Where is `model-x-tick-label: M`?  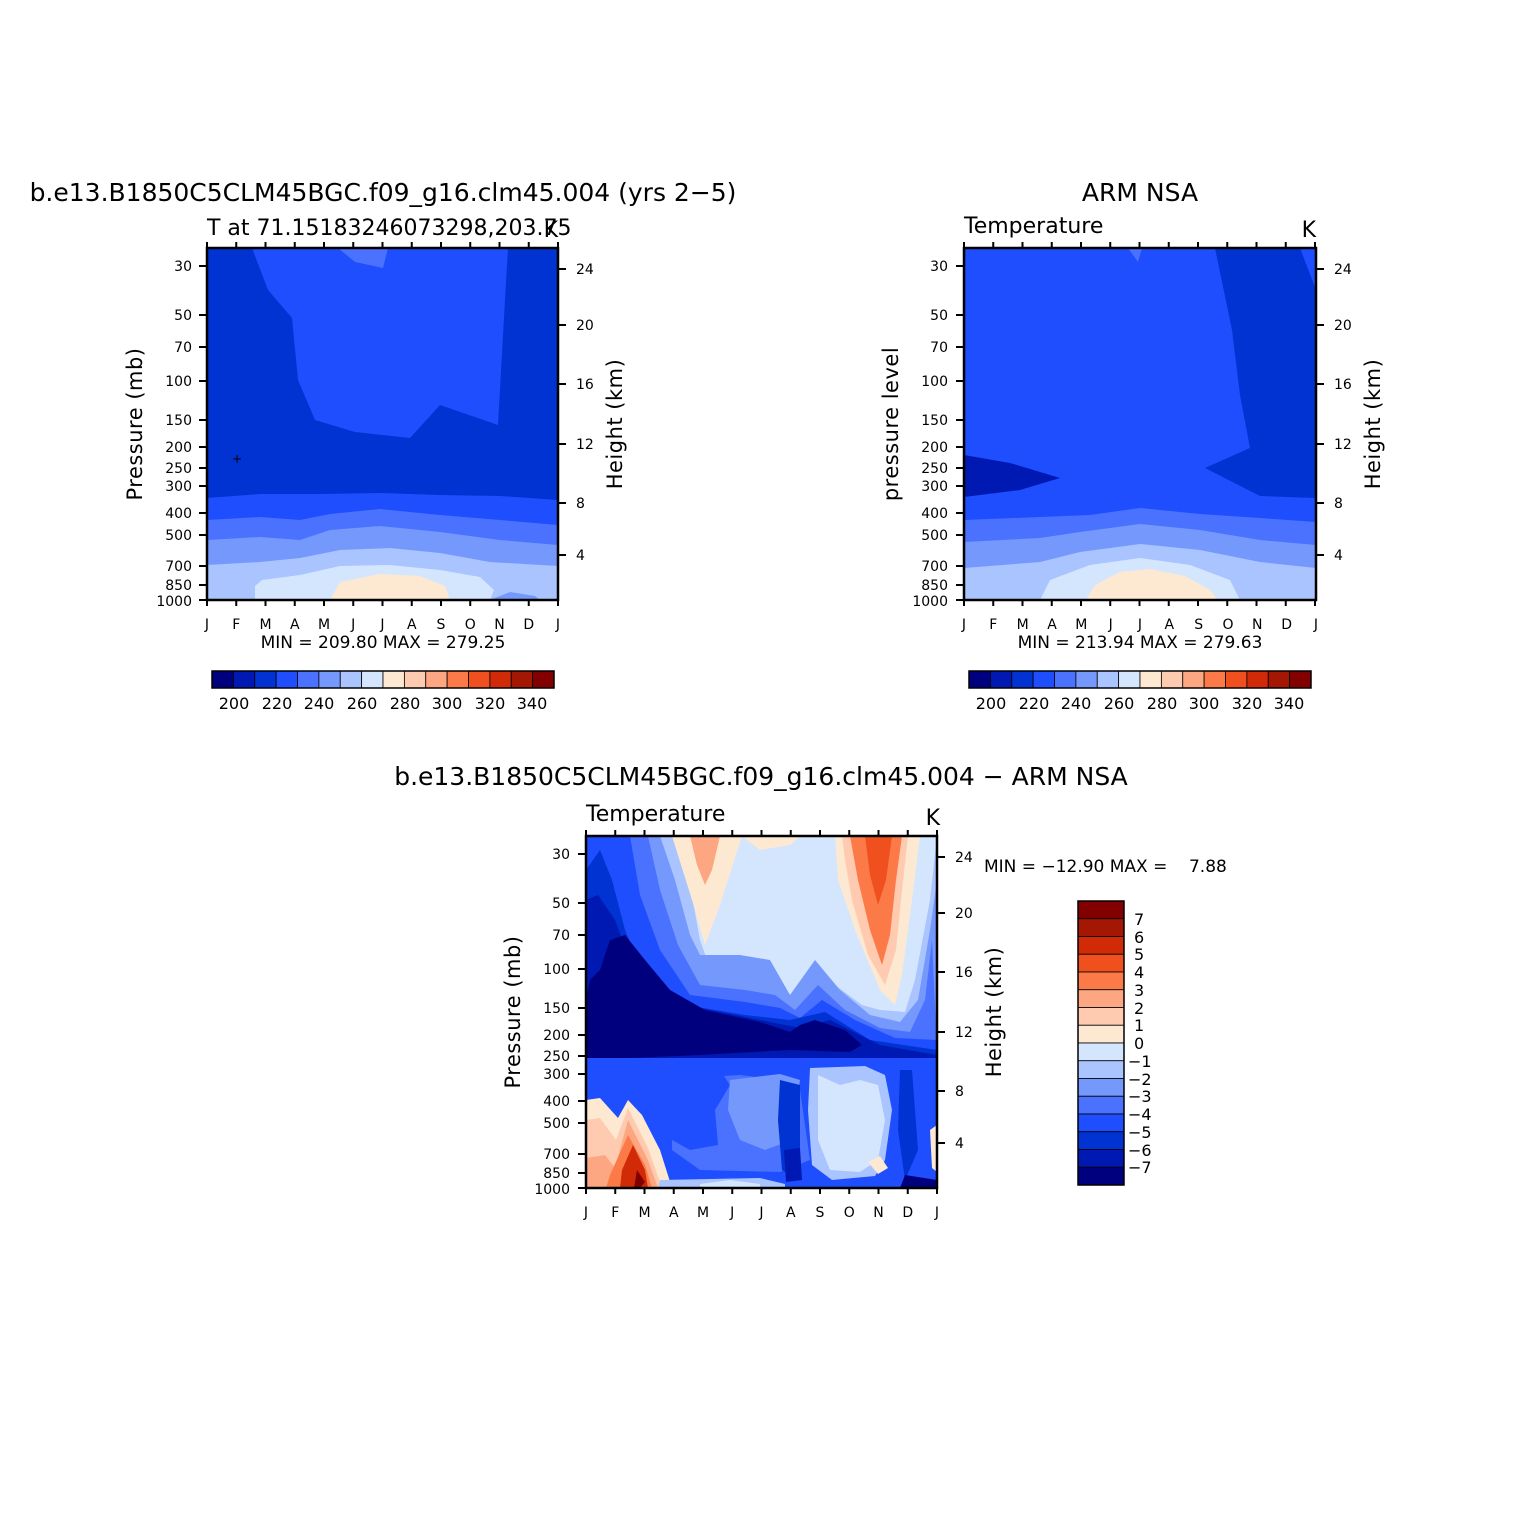 model-x-tick-label: M is located at coordinates (324, 625).